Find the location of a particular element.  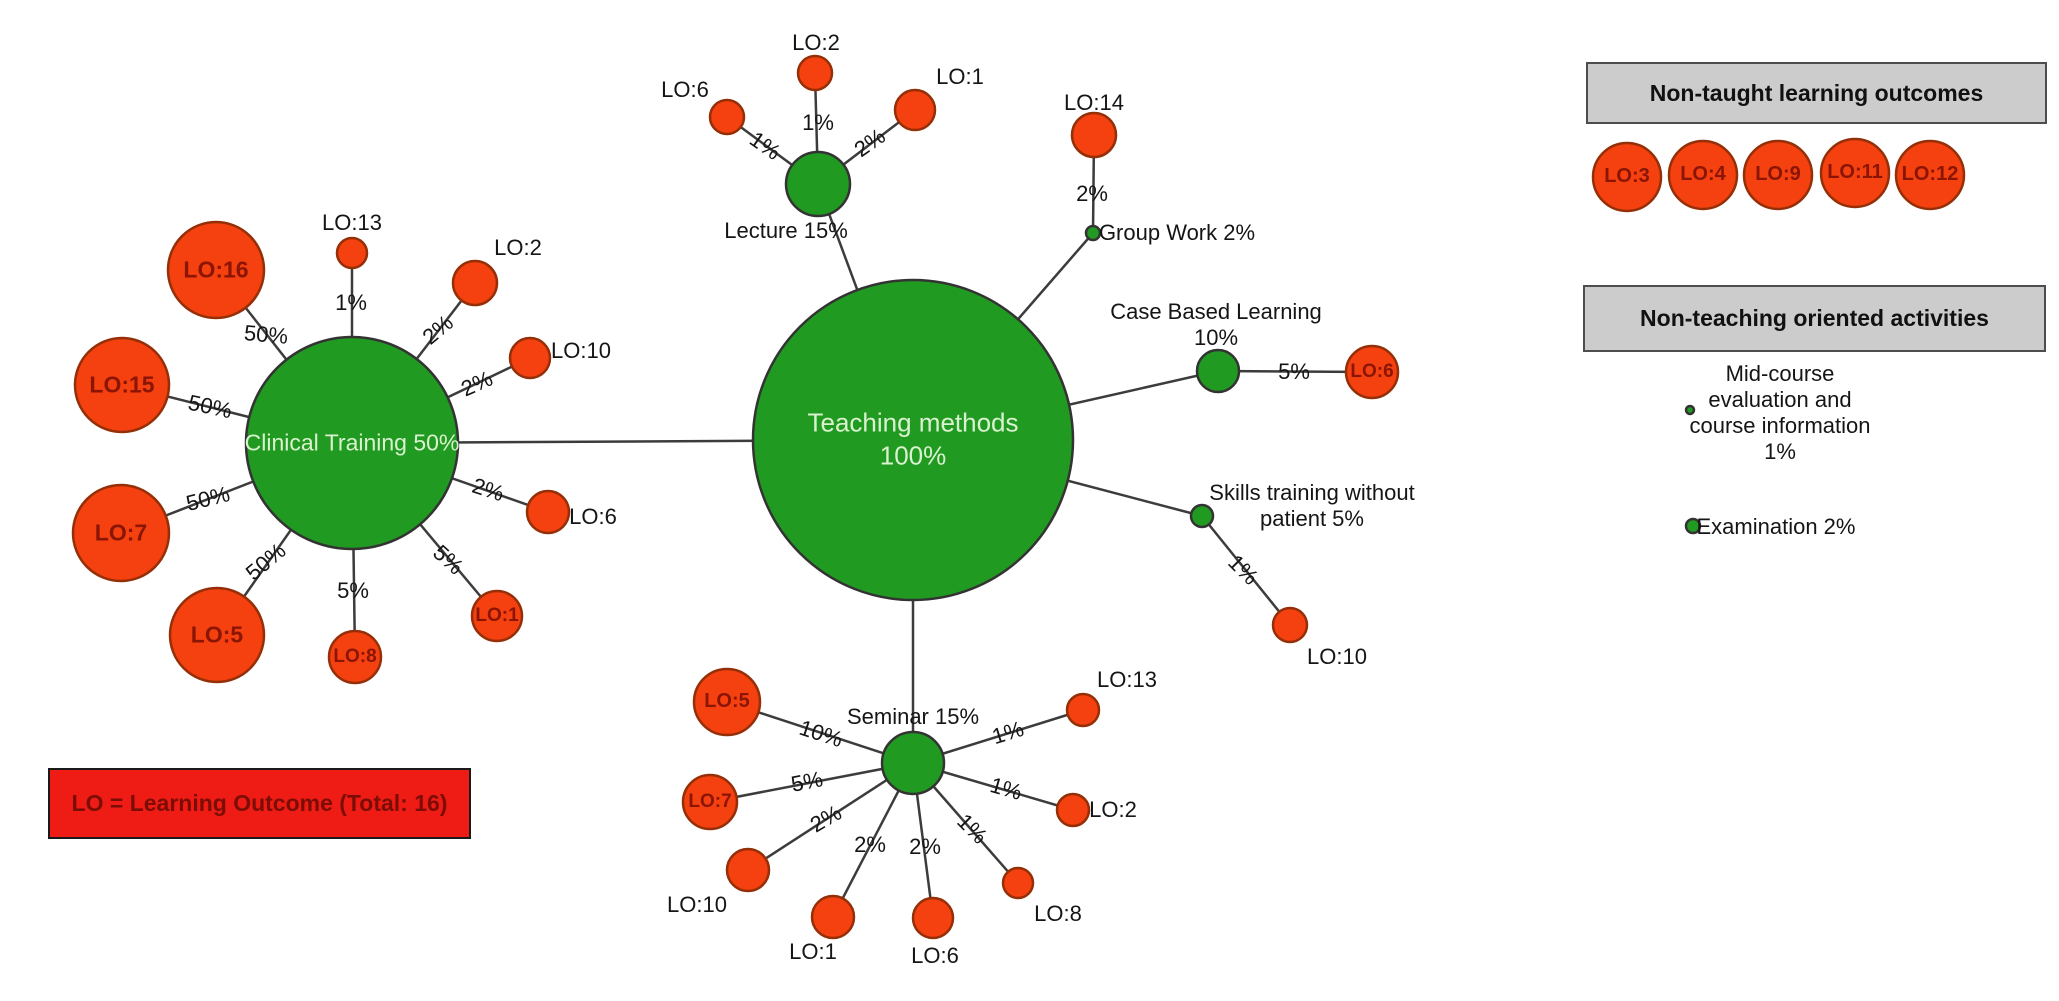

node-teaching is located at coordinates (913, 440).